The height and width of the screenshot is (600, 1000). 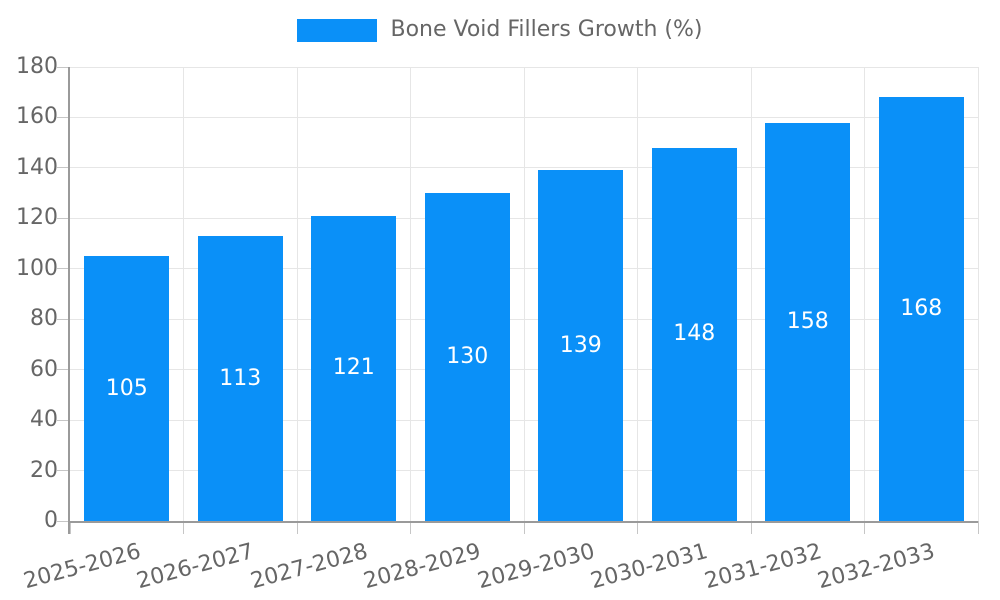 I want to click on bar: 130, so click(x=467, y=357).